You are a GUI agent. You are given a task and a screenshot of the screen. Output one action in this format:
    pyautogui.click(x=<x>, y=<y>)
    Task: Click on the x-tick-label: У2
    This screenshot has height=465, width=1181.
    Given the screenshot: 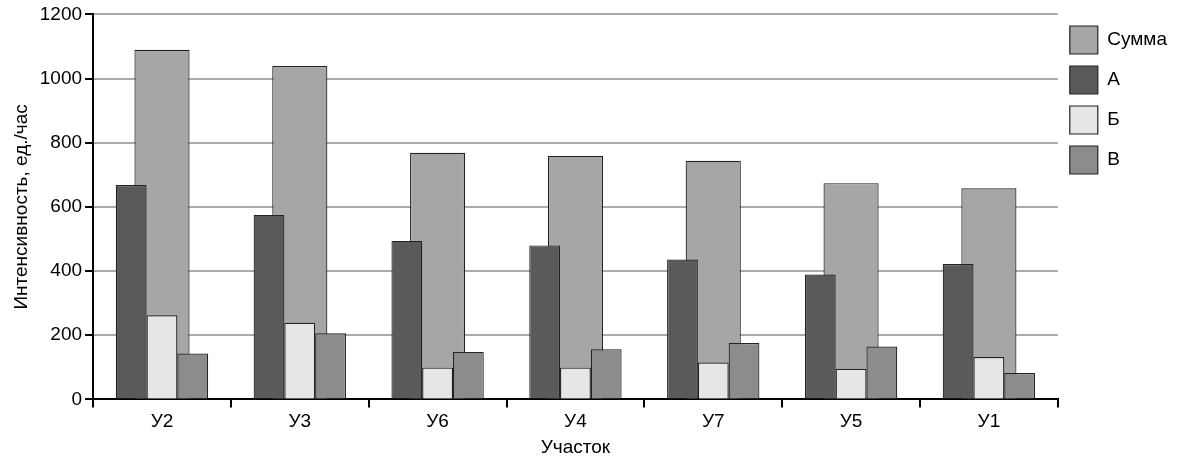 What is the action you would take?
    pyautogui.click(x=162, y=421)
    